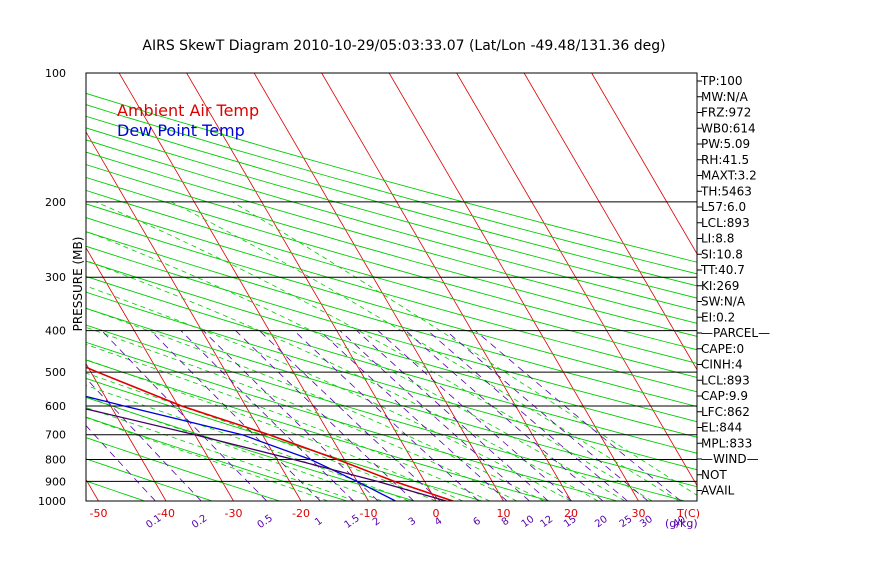  Describe the element at coordinates (377, 522) in the screenshot. I see `mixing-ratio-tick-label: 2` at that location.